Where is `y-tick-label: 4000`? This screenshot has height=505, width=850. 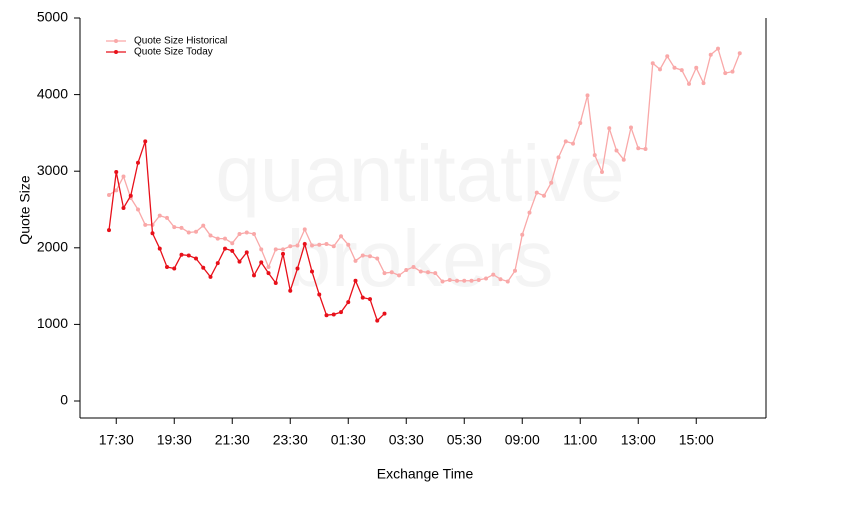
y-tick-label: 4000 is located at coordinates (52, 93).